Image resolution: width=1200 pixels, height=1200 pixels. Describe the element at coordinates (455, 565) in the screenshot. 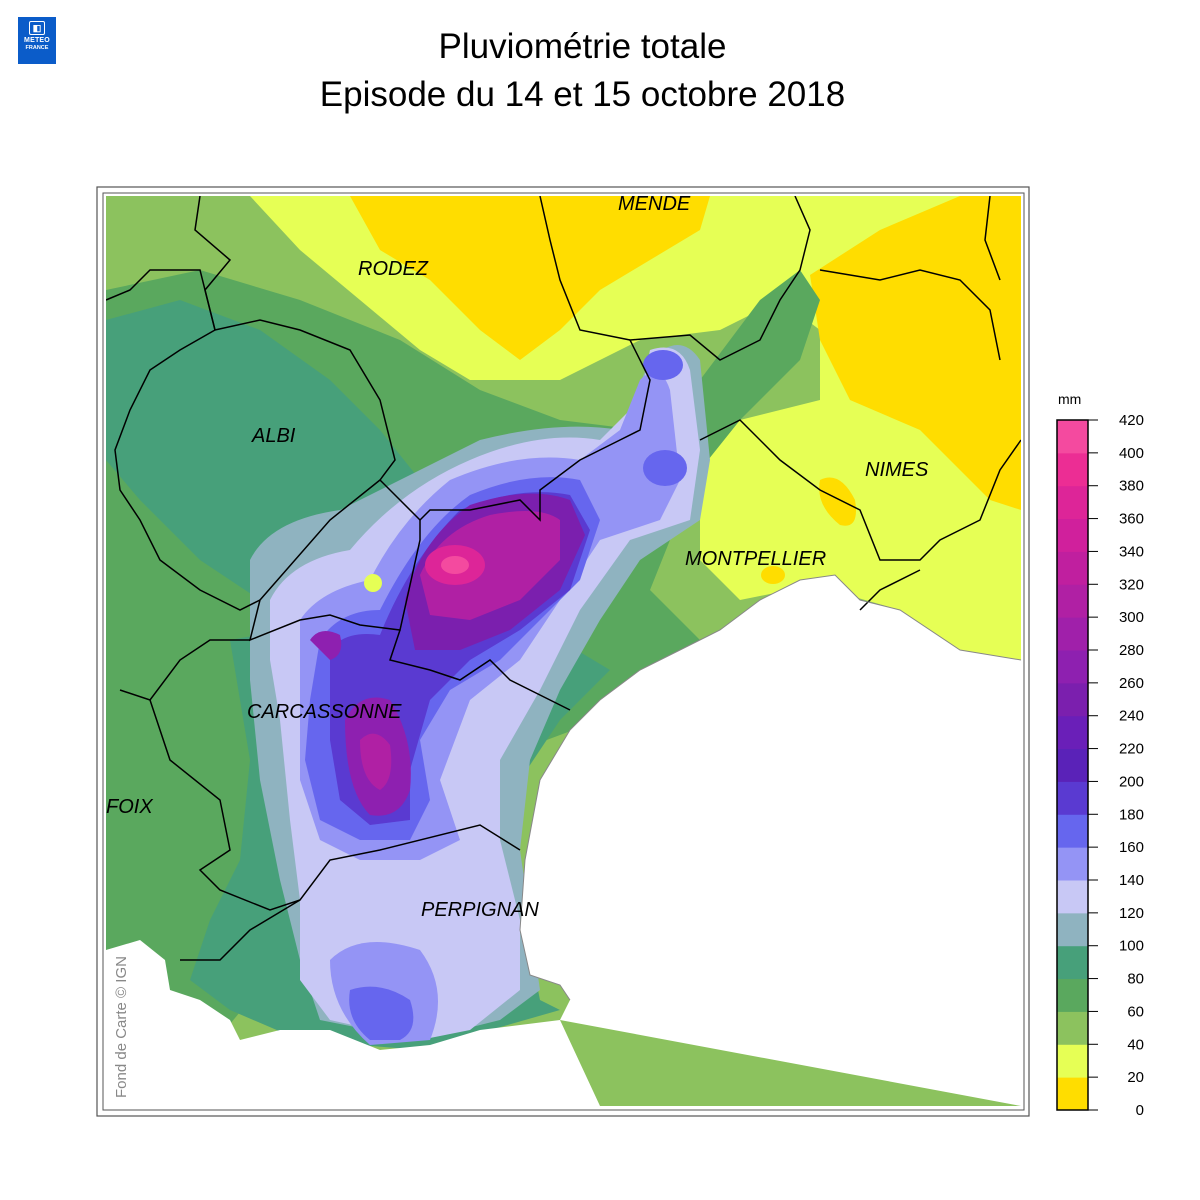

I see `zone-400-420-core` at that location.